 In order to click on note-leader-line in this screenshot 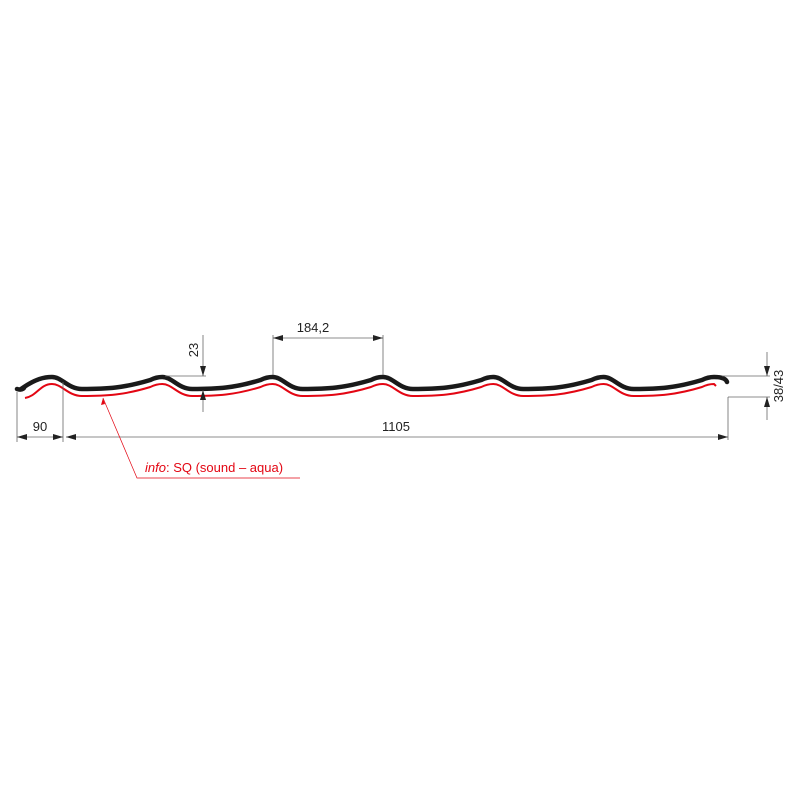, I will do `click(201, 438)`.